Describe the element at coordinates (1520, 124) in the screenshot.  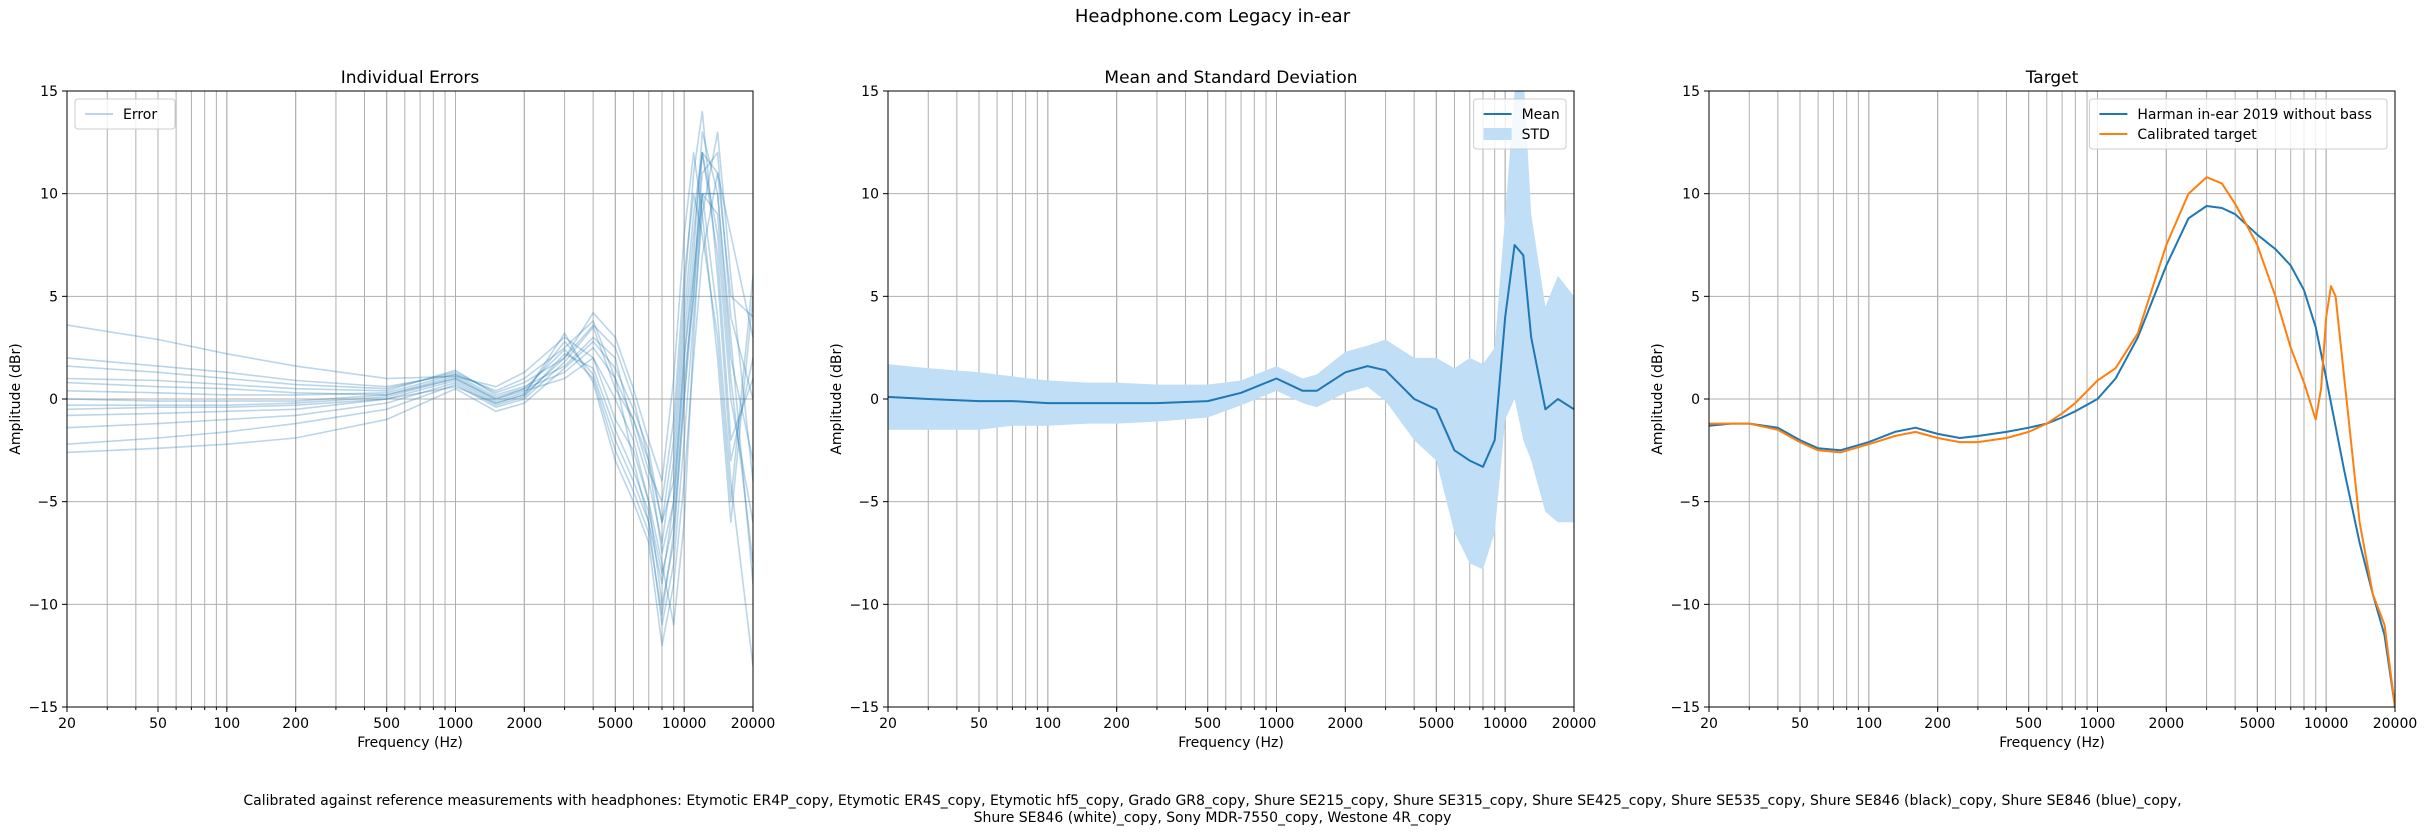
I see `legend: Mean STD` at that location.